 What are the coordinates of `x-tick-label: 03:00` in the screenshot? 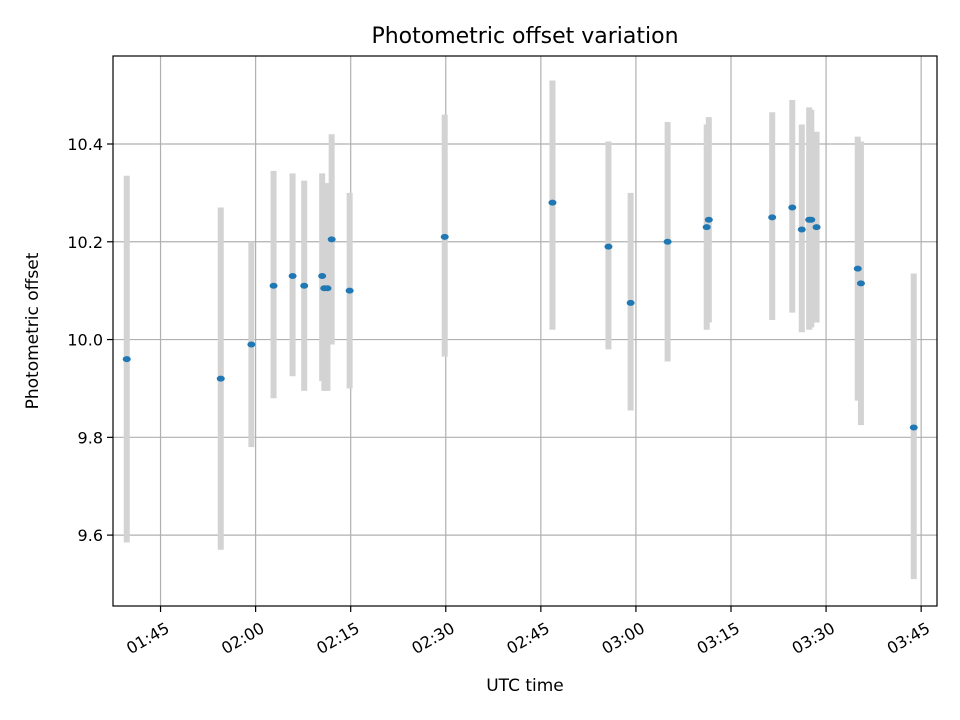 It's located at (622, 638).